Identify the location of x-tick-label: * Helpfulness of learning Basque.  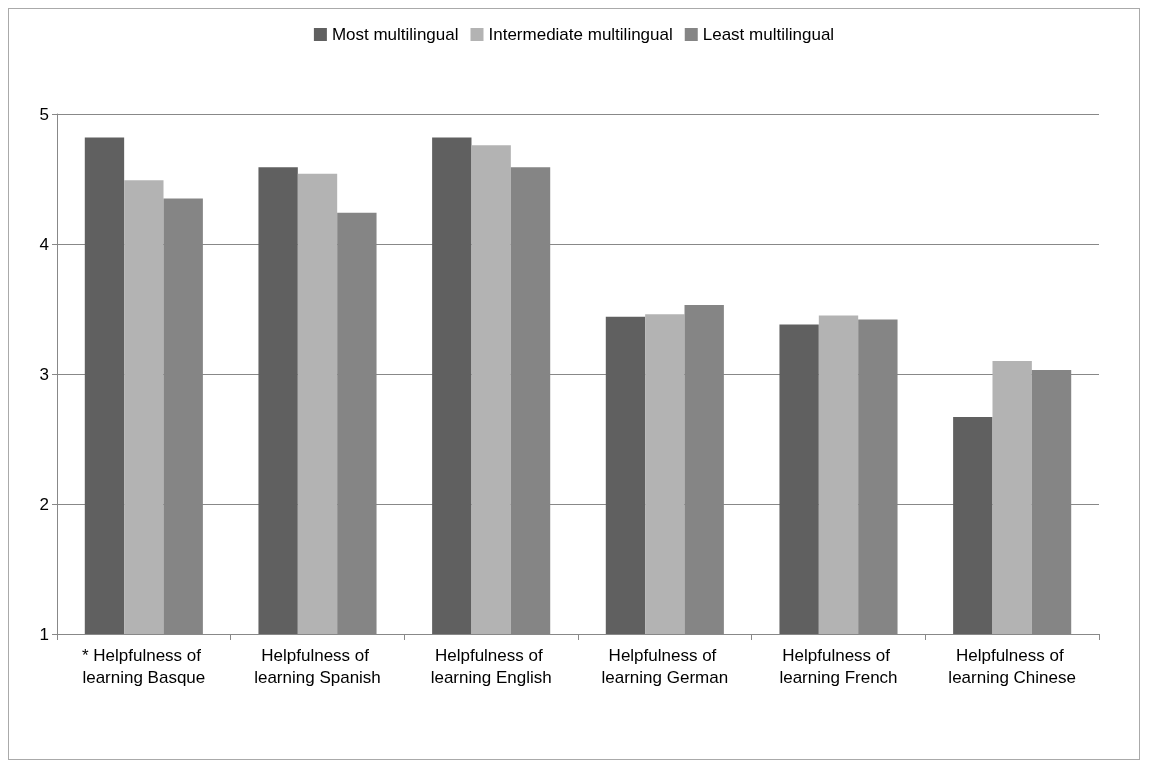
(143, 666).